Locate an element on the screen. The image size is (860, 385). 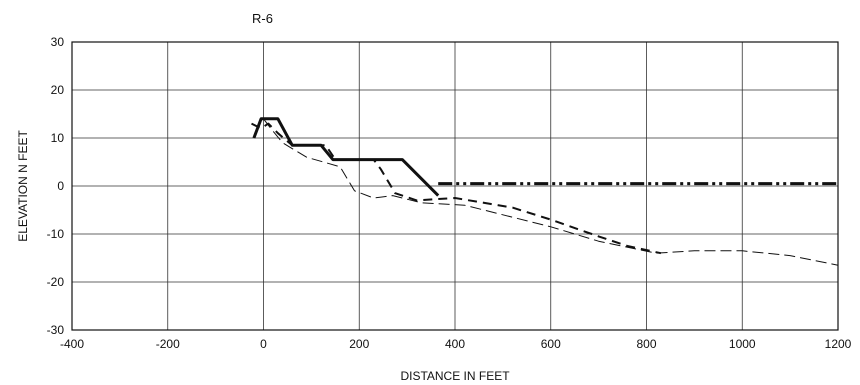
chart-title: R-6 is located at coordinates (262, 18).